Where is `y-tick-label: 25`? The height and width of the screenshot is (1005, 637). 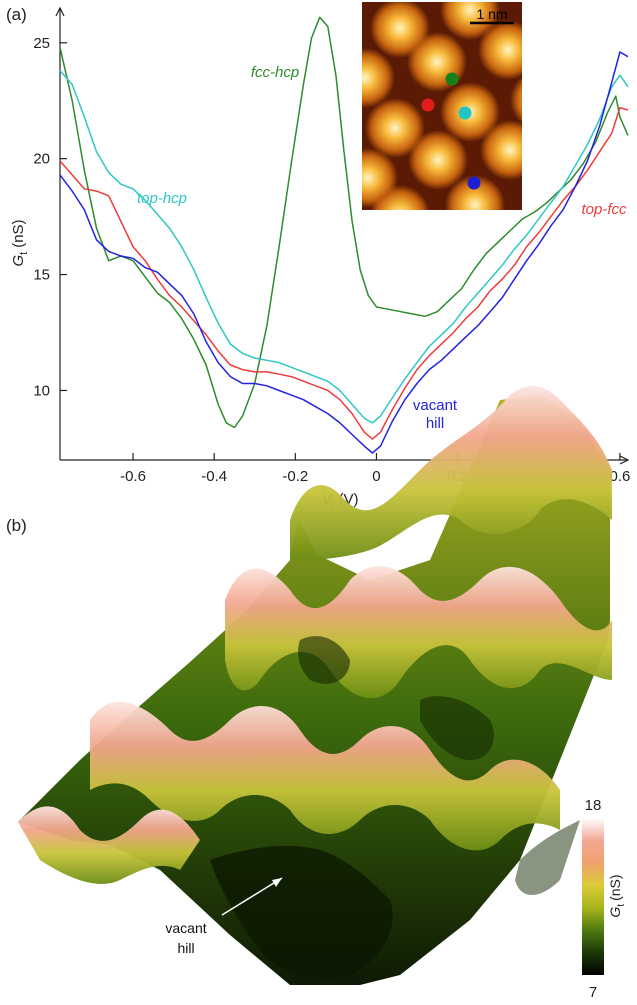 y-tick-label: 25 is located at coordinates (41, 43).